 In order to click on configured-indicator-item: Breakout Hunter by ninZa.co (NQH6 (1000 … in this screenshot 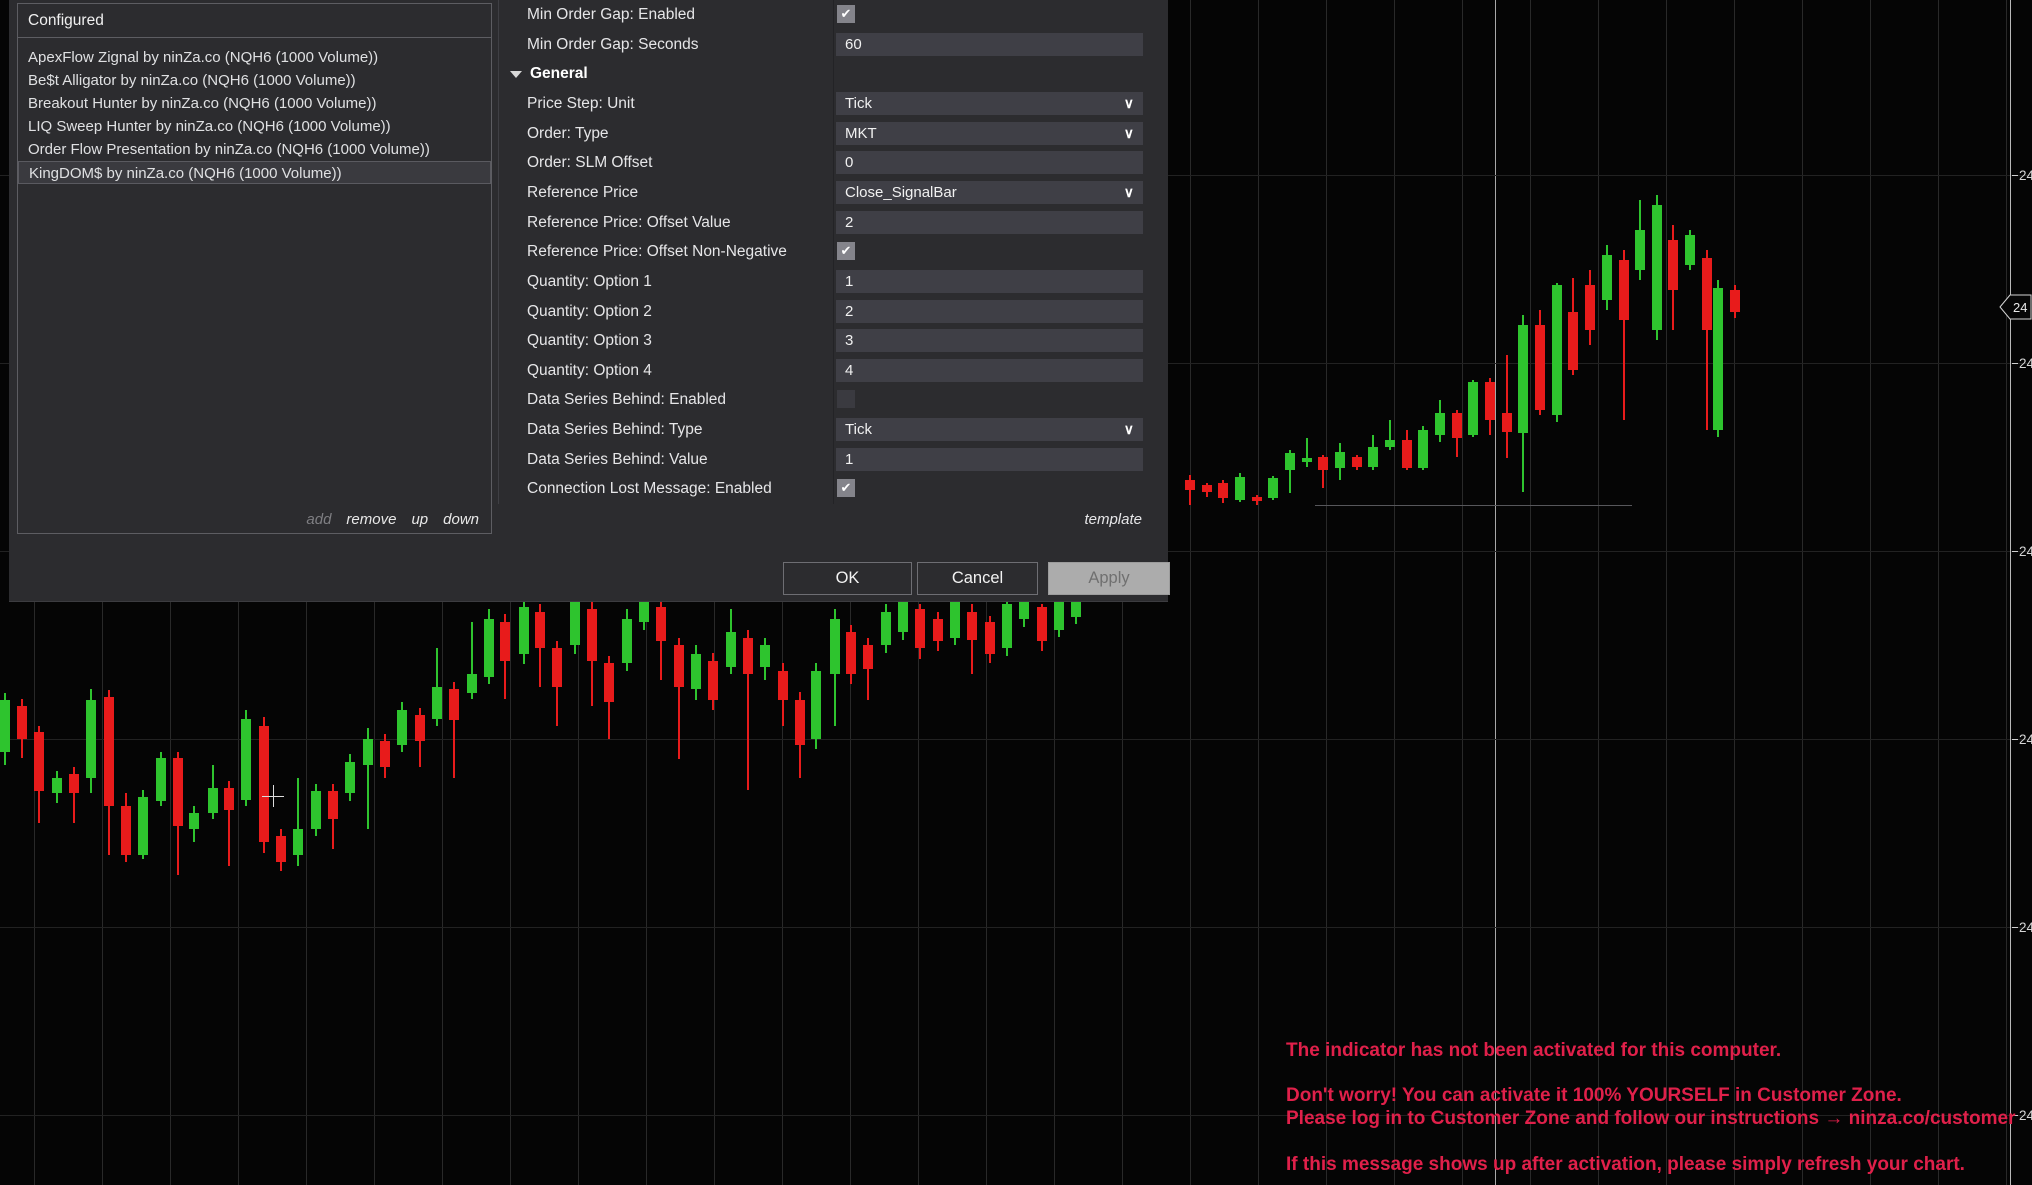, I will do `click(202, 103)`.